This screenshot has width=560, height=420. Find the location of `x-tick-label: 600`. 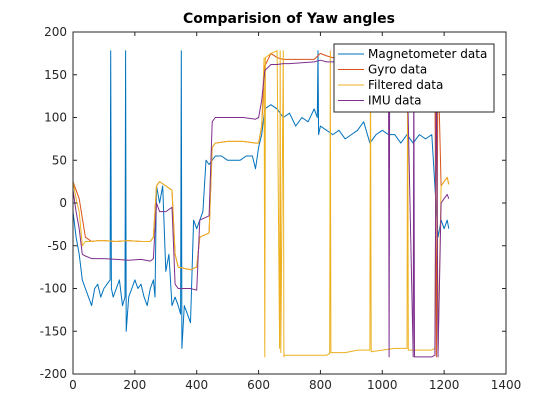

x-tick-label: 600 is located at coordinates (258, 385).